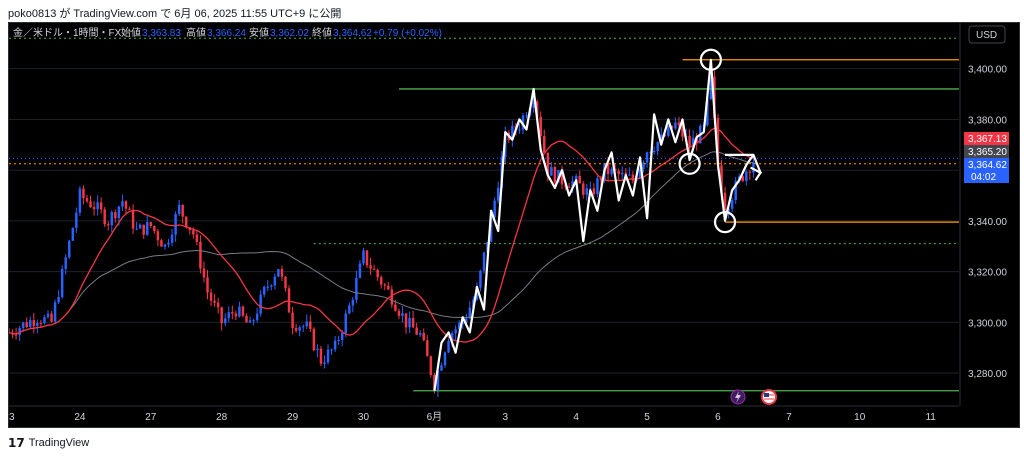 The width and height of the screenshot is (1024, 457). What do you see at coordinates (738, 397) in the screenshot?
I see `lightning-icon` at bounding box center [738, 397].